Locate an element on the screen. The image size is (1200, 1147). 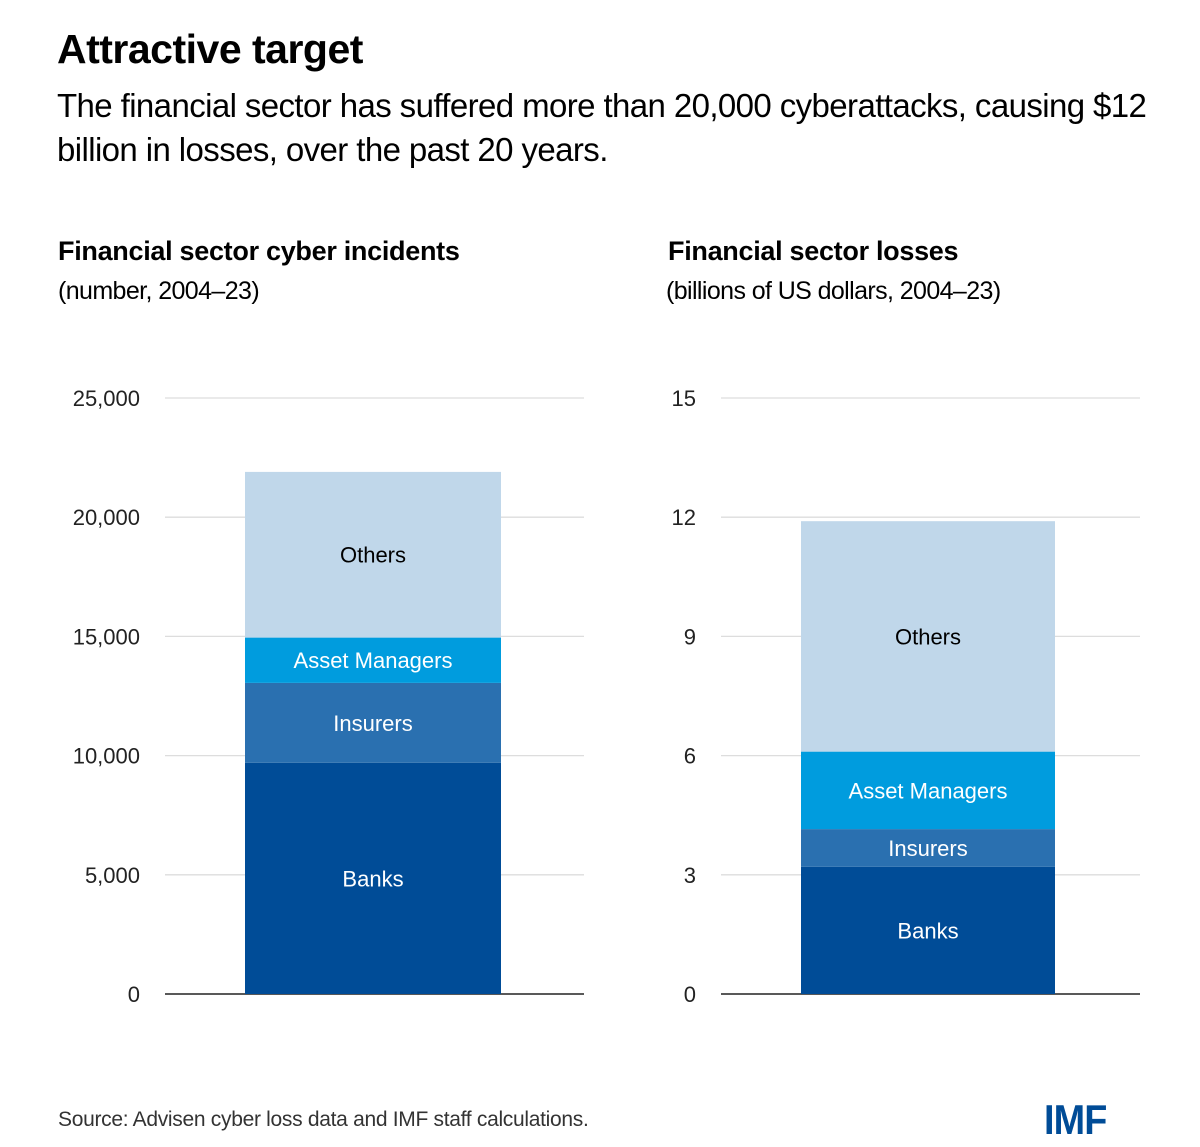
y-tick-label: 12 is located at coordinates (684, 517).